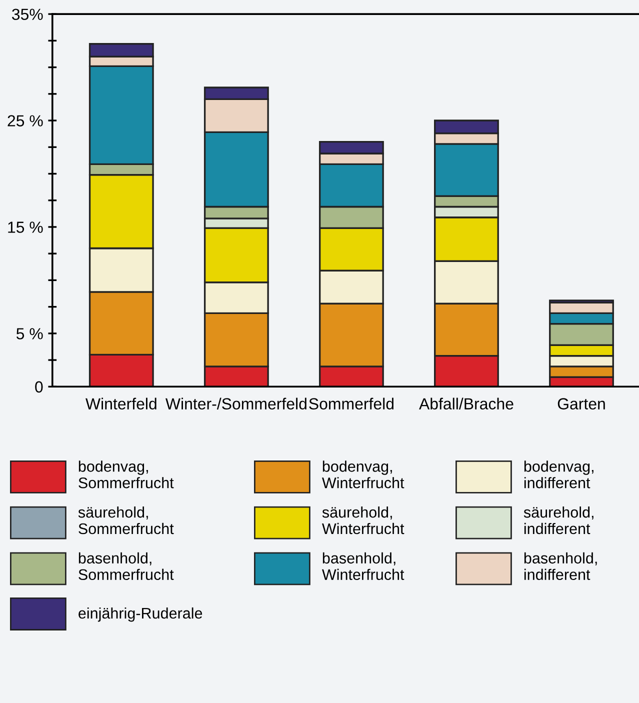 This screenshot has width=639, height=703. I want to click on legend-label: bodenvag, Sommerfrucht, so click(126, 474).